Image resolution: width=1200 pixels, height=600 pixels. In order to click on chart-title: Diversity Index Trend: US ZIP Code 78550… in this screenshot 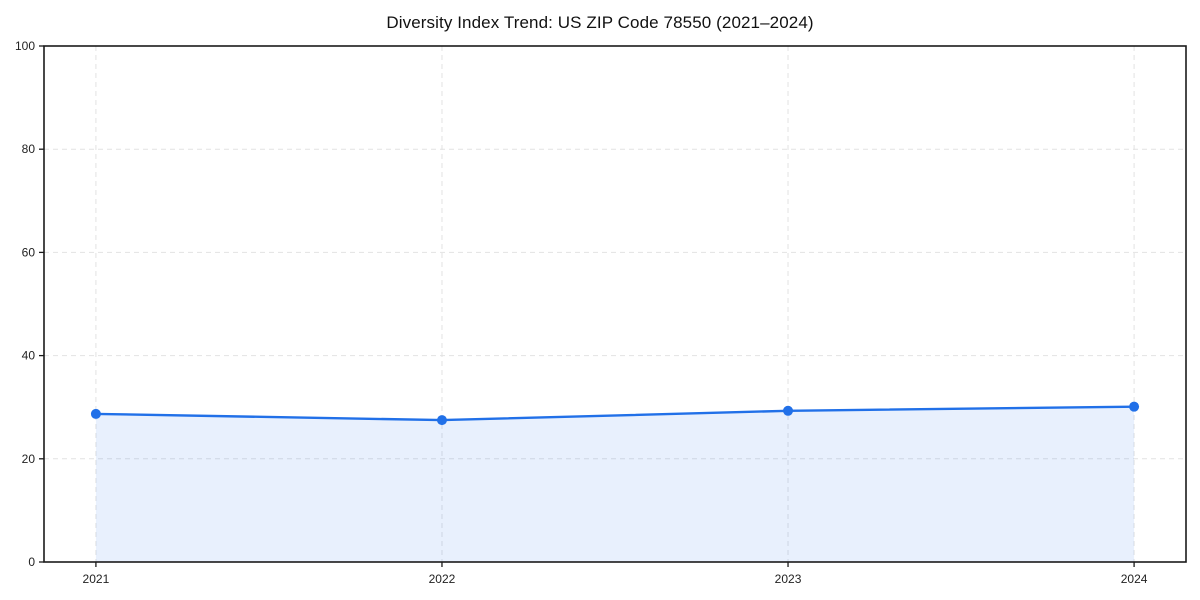, I will do `click(600, 22)`.